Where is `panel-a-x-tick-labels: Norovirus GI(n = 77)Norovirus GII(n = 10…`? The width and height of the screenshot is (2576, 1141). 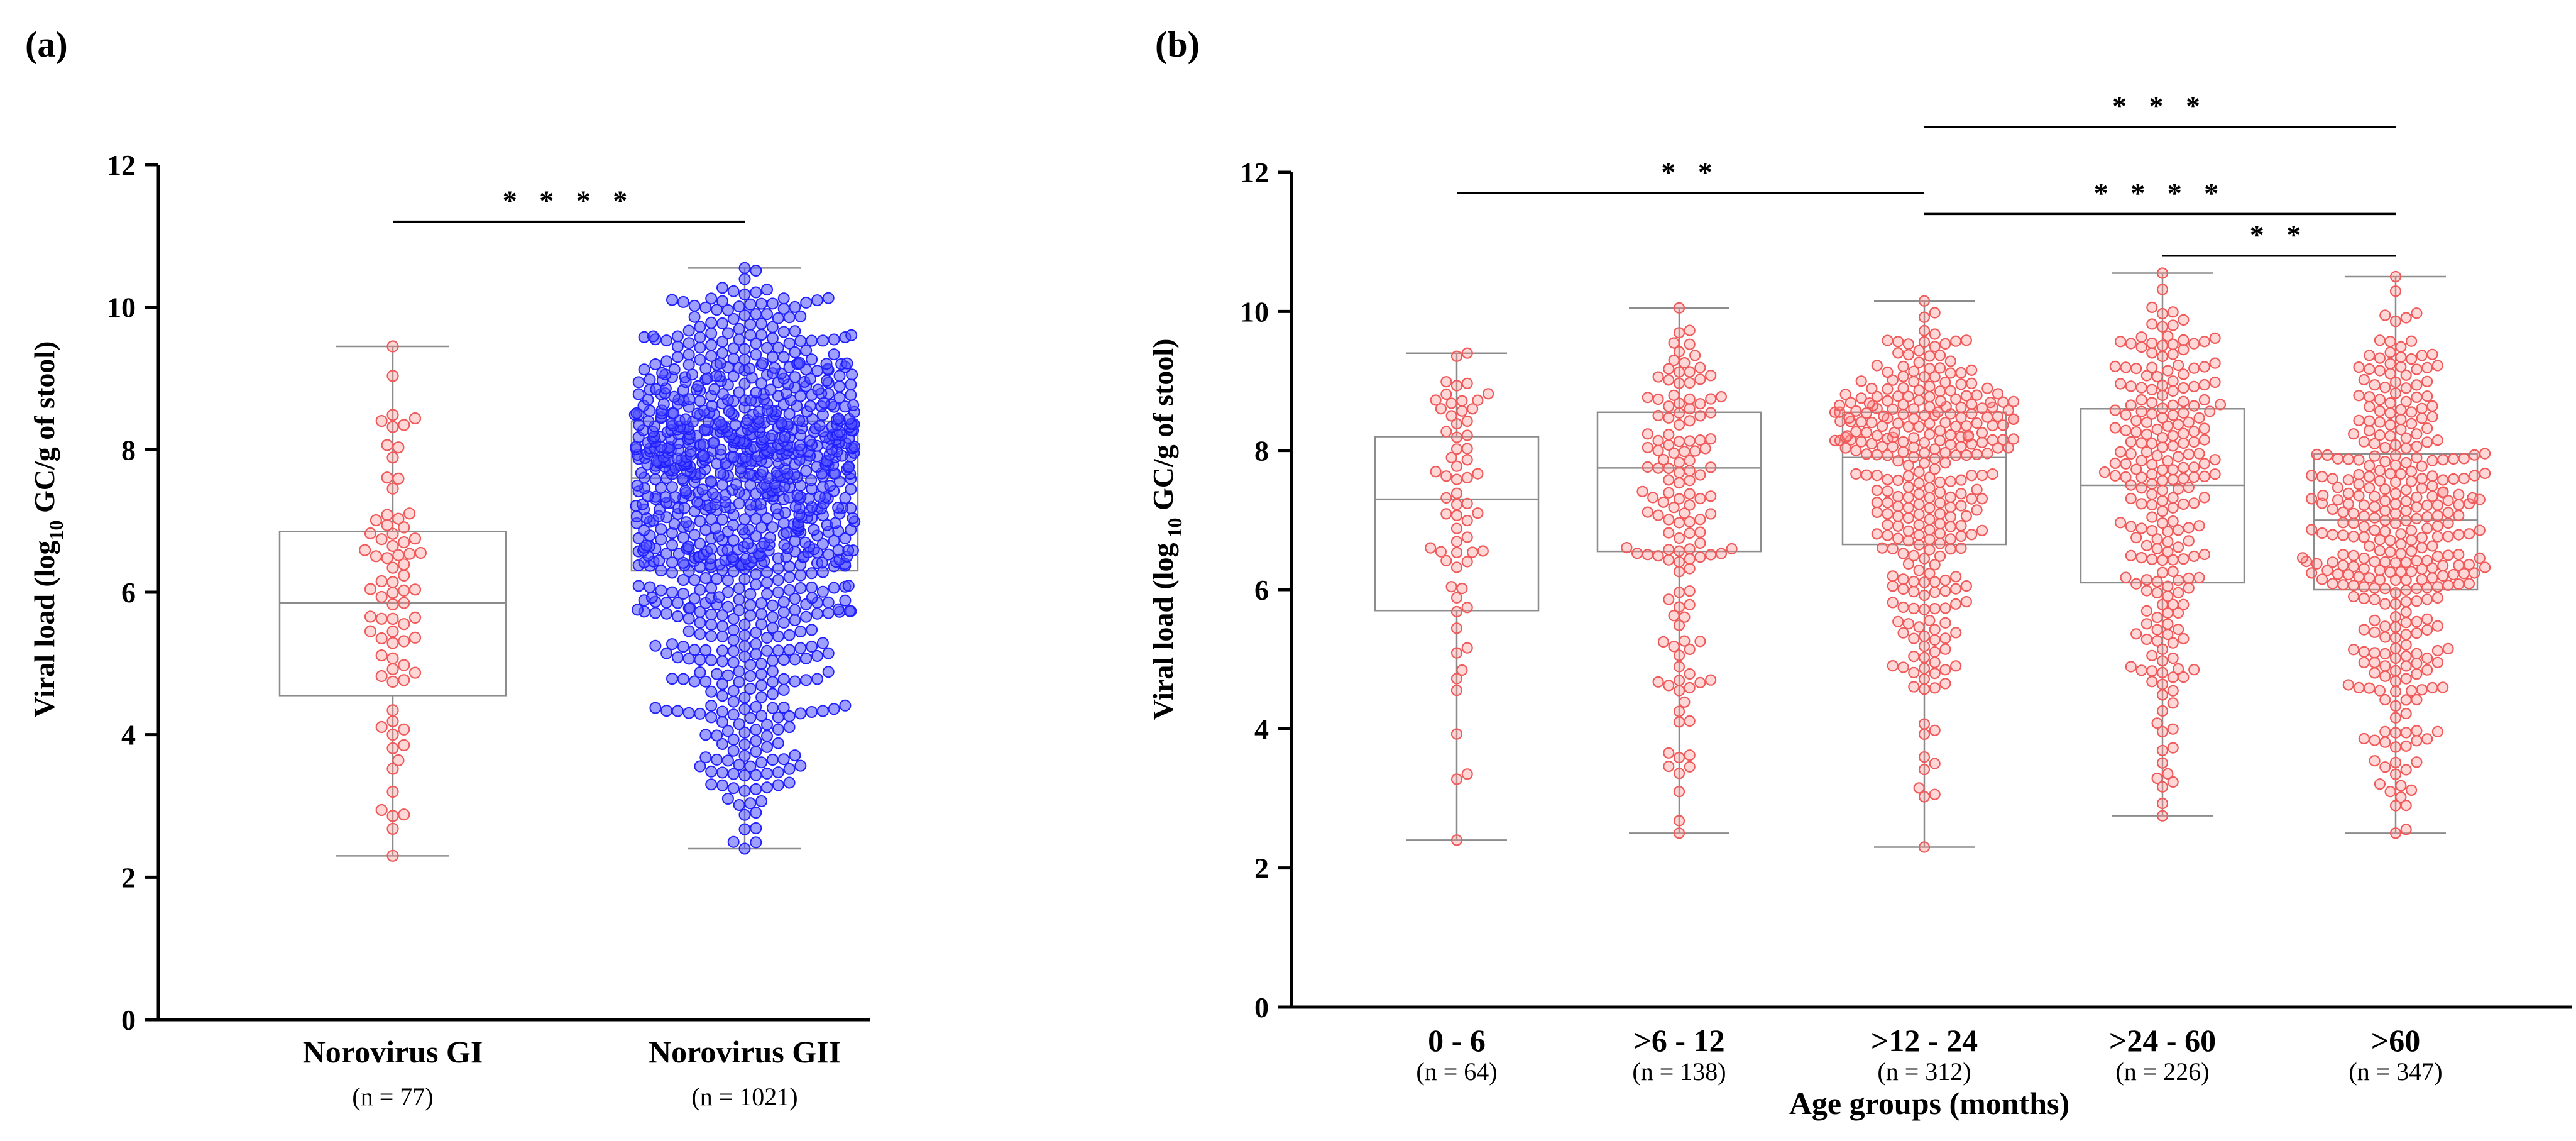
panel-a-x-tick-labels: Norovirus GI(n = 77)Norovirus GII(n = 10… is located at coordinates (572, 1072).